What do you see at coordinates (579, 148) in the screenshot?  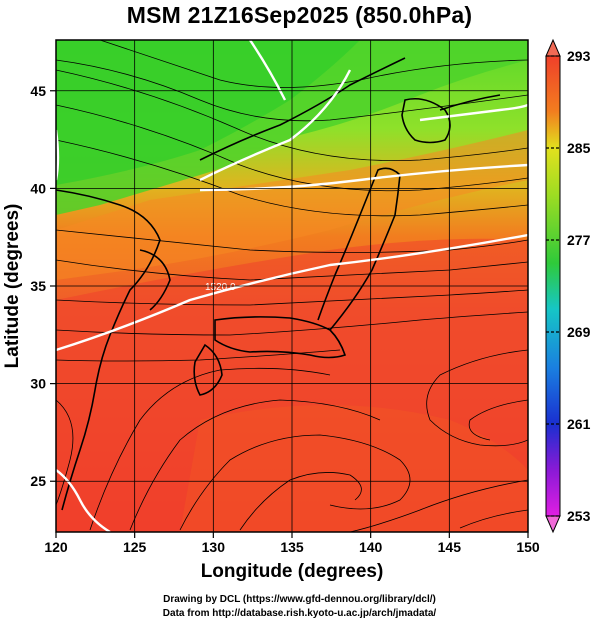 I see `colorbar-label-285: 285` at bounding box center [579, 148].